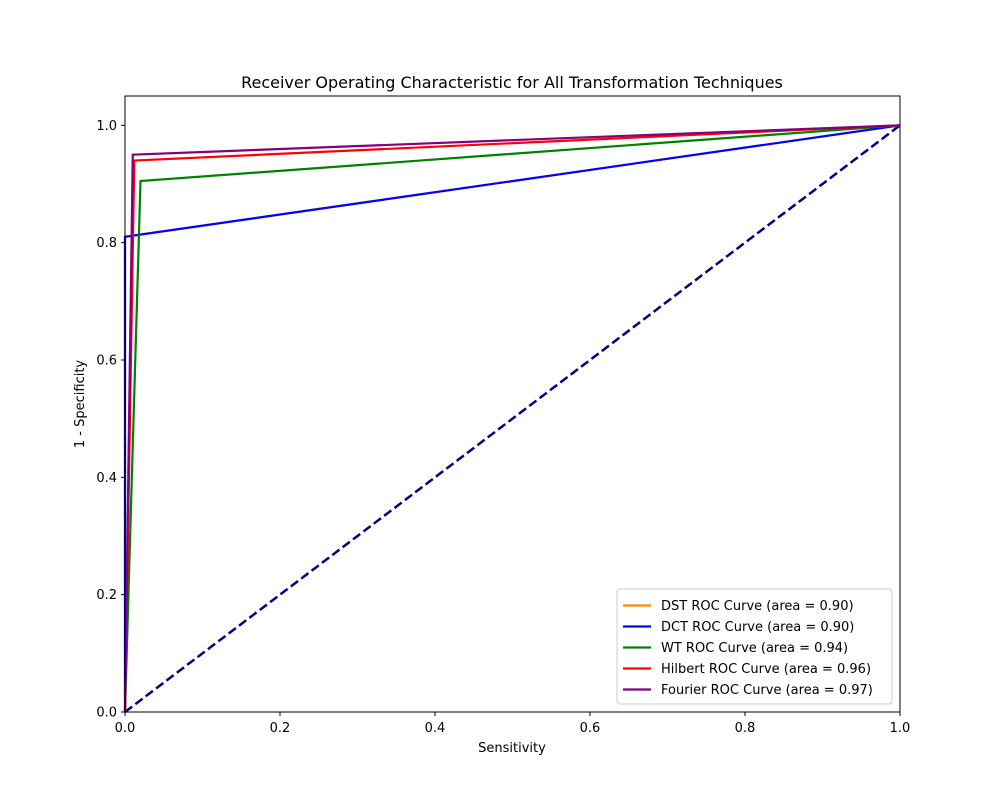  Describe the element at coordinates (900, 728) in the screenshot. I see `x-tick-label: 1.0` at that location.